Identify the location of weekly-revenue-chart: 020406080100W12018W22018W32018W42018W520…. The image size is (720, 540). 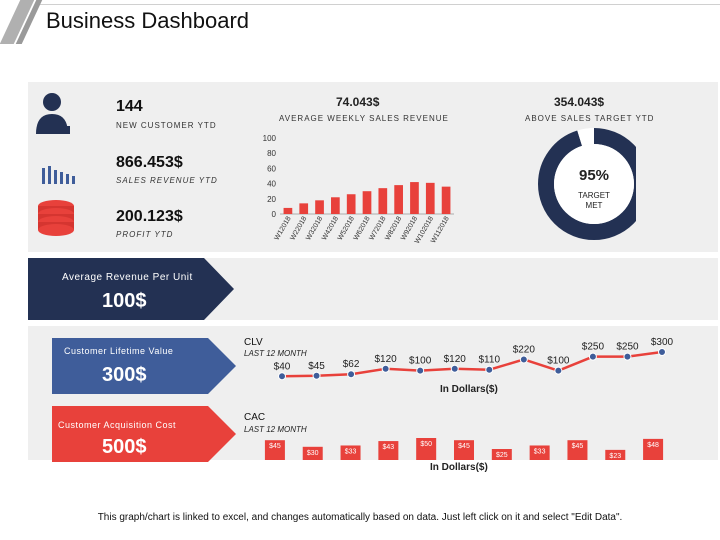
(358, 189).